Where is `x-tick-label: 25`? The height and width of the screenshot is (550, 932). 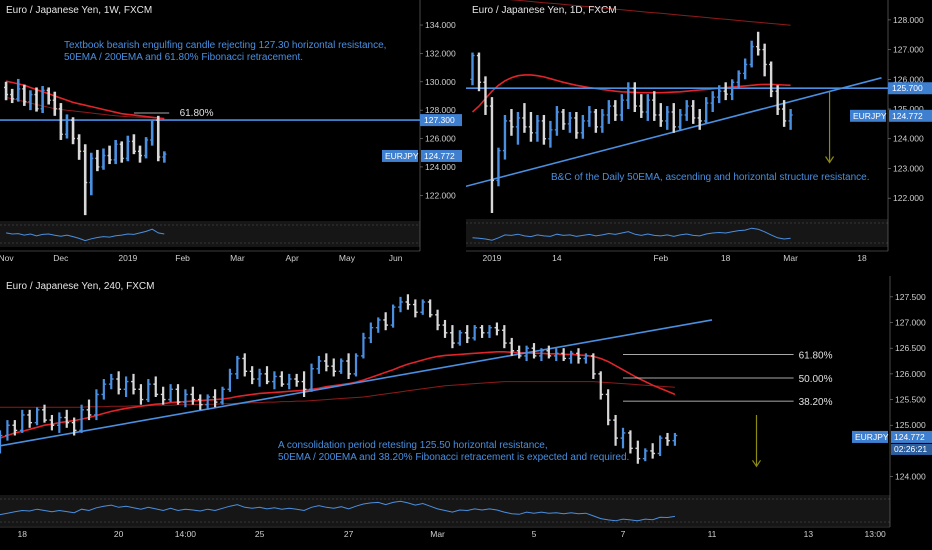 x-tick-label: 25 is located at coordinates (260, 534).